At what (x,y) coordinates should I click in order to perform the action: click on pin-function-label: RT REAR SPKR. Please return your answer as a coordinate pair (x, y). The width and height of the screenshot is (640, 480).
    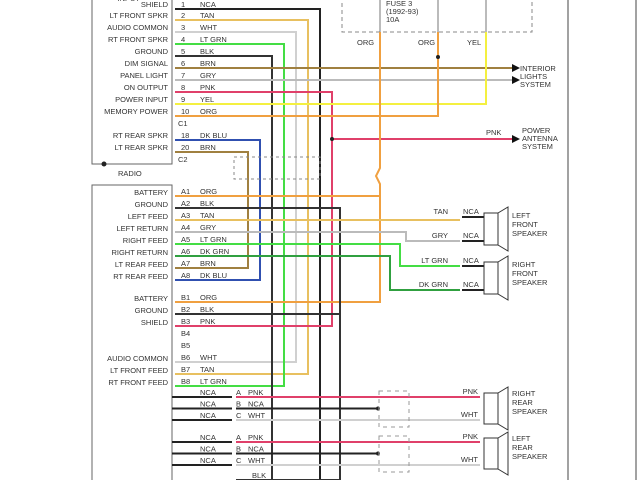
    Looking at the image, I should click on (141, 135).